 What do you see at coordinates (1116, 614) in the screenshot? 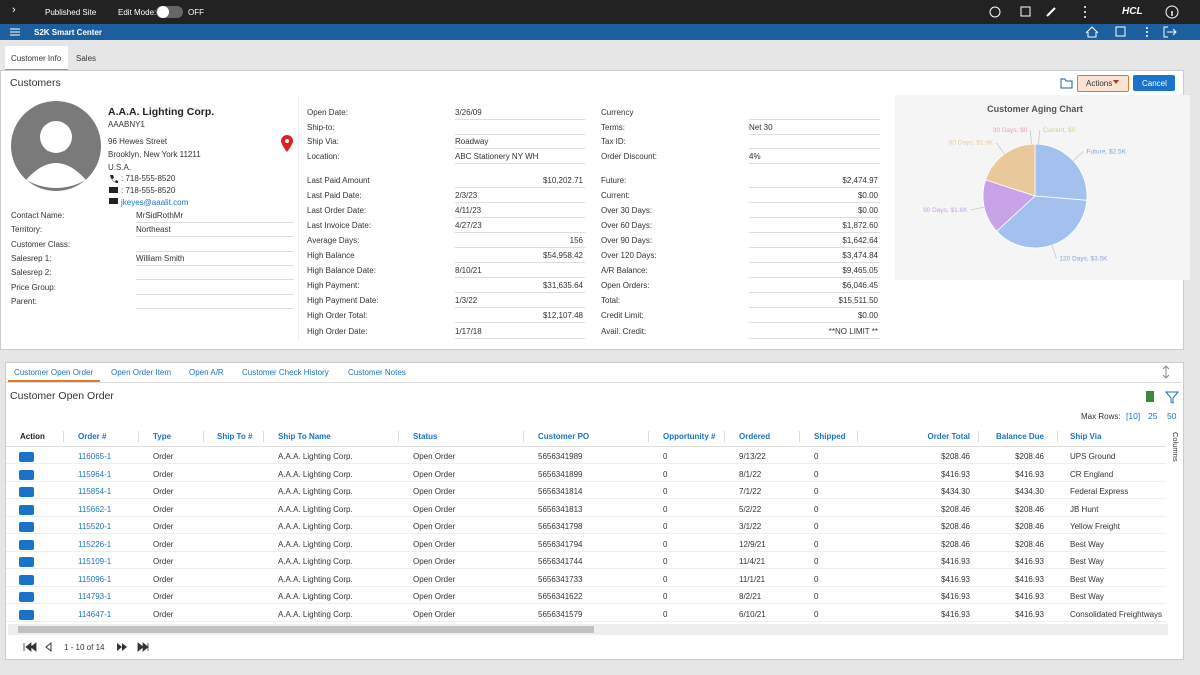
I see `cell: Consolidated Freightways` at bounding box center [1116, 614].